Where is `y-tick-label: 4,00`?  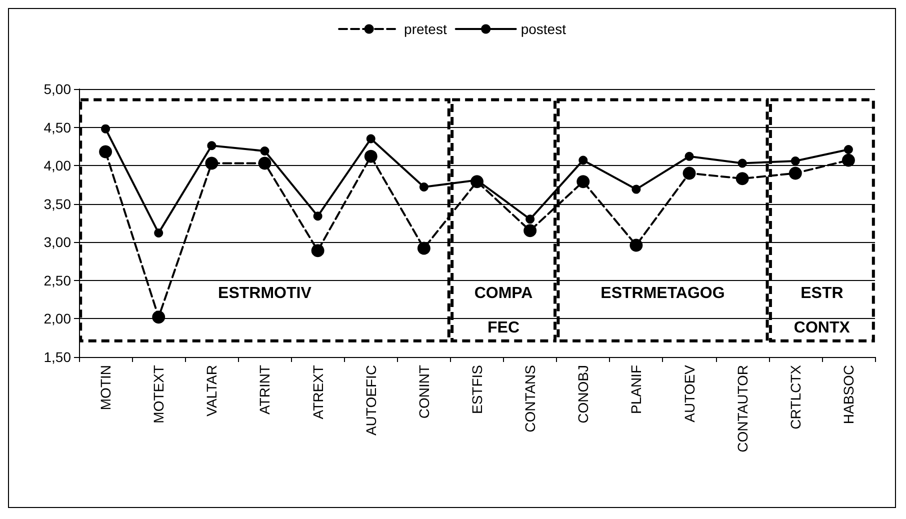 y-tick-label: 4,00 is located at coordinates (58, 166).